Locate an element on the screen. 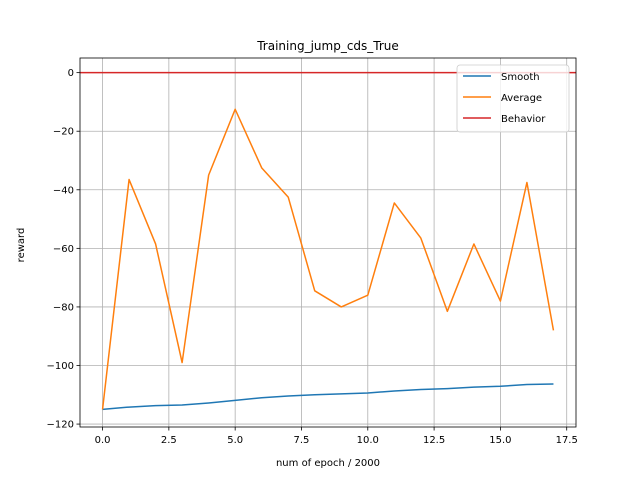 The width and height of the screenshot is (640, 480). x-tick-label: 12.5 is located at coordinates (434, 440).